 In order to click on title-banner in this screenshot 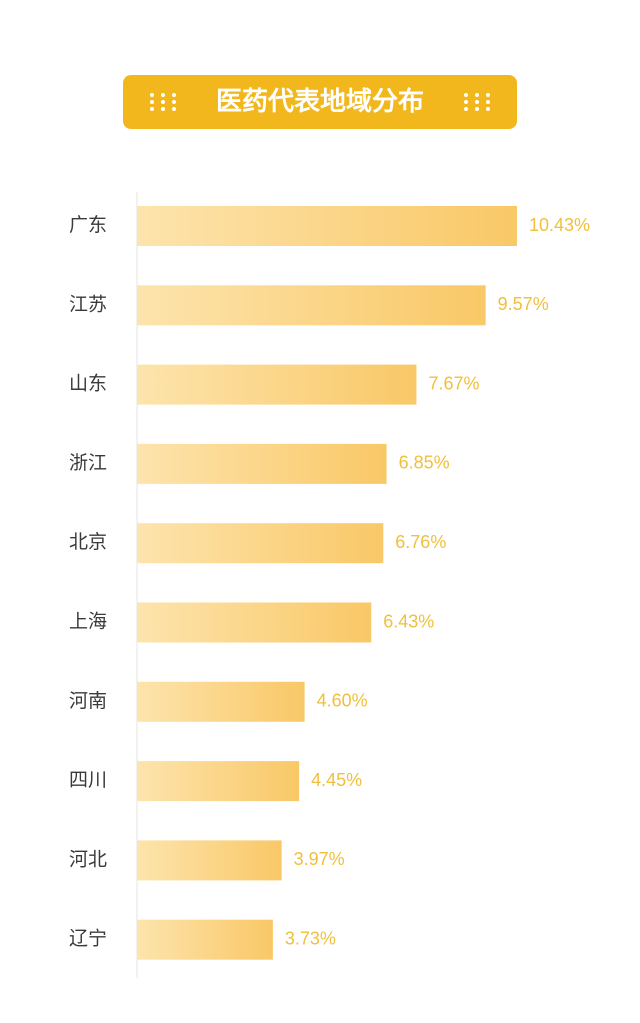, I will do `click(320, 102)`.